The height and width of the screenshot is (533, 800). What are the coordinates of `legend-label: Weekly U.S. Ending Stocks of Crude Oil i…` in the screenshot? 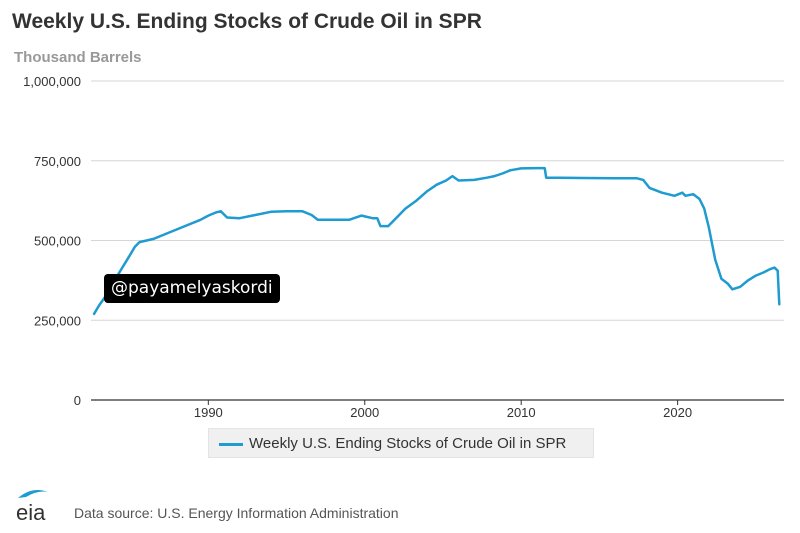 It's located at (408, 443).